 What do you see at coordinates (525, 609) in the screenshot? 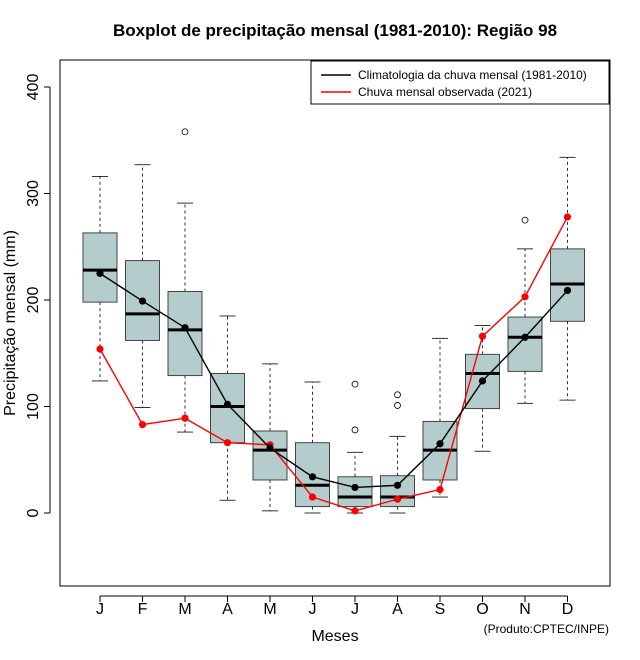
I see `x-tick-label: N` at bounding box center [525, 609].